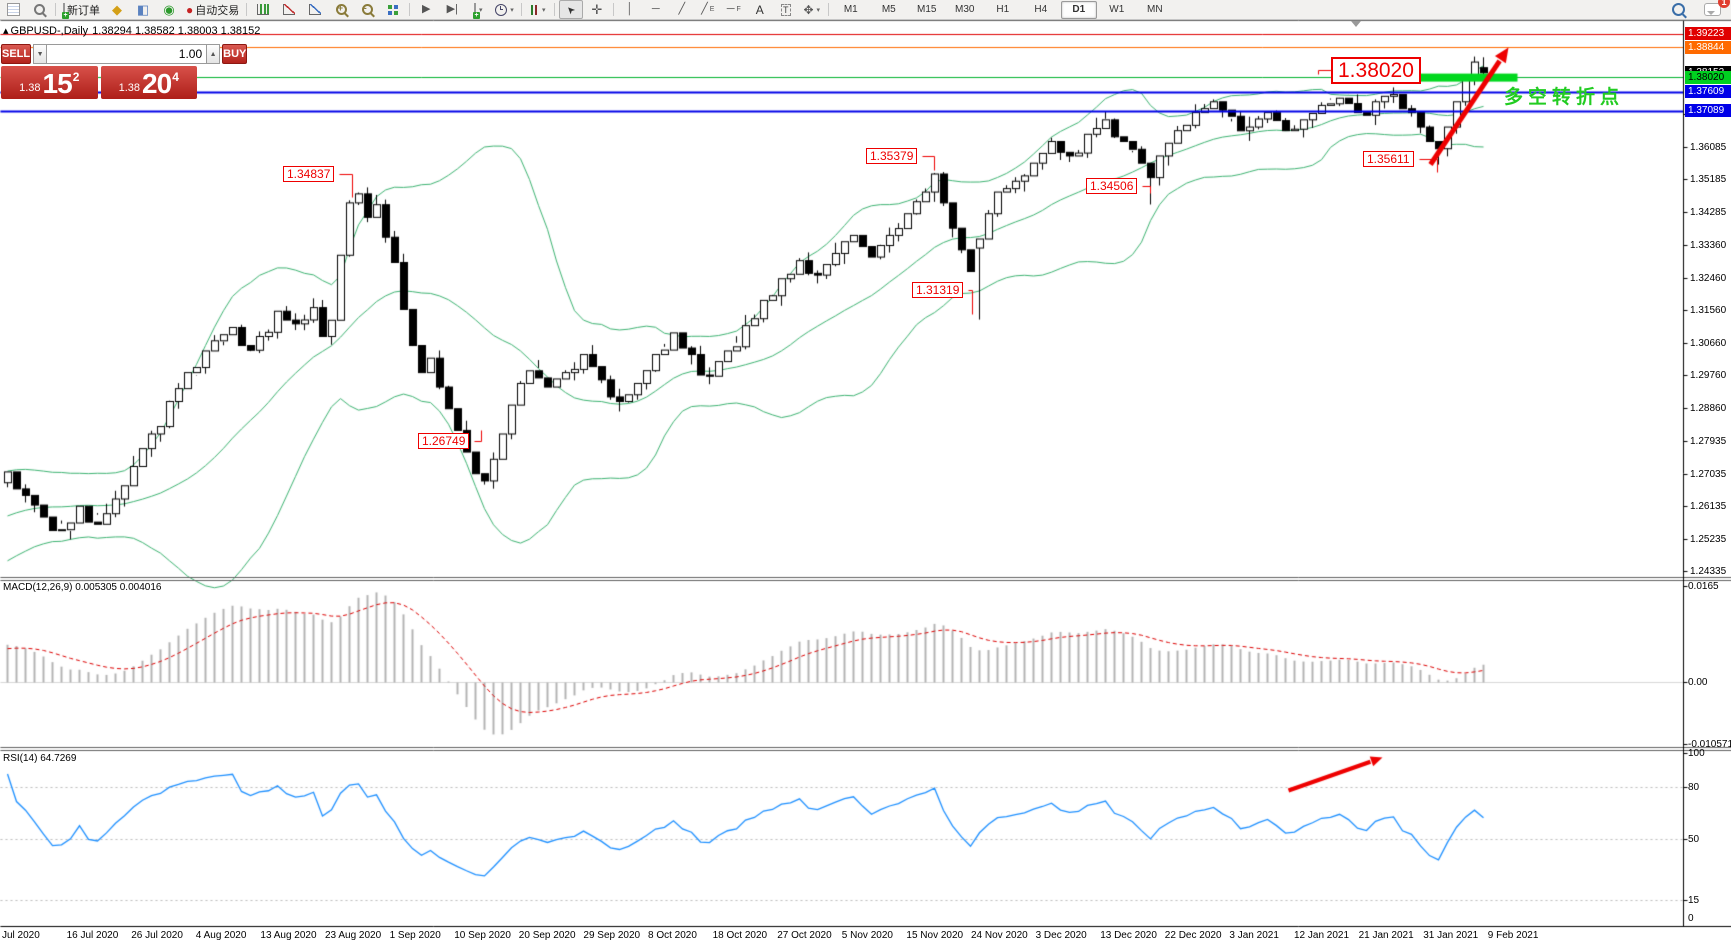 The height and width of the screenshot is (943, 1731). What do you see at coordinates (169, 9) in the screenshot?
I see `signals-icon: ◉` at bounding box center [169, 9].